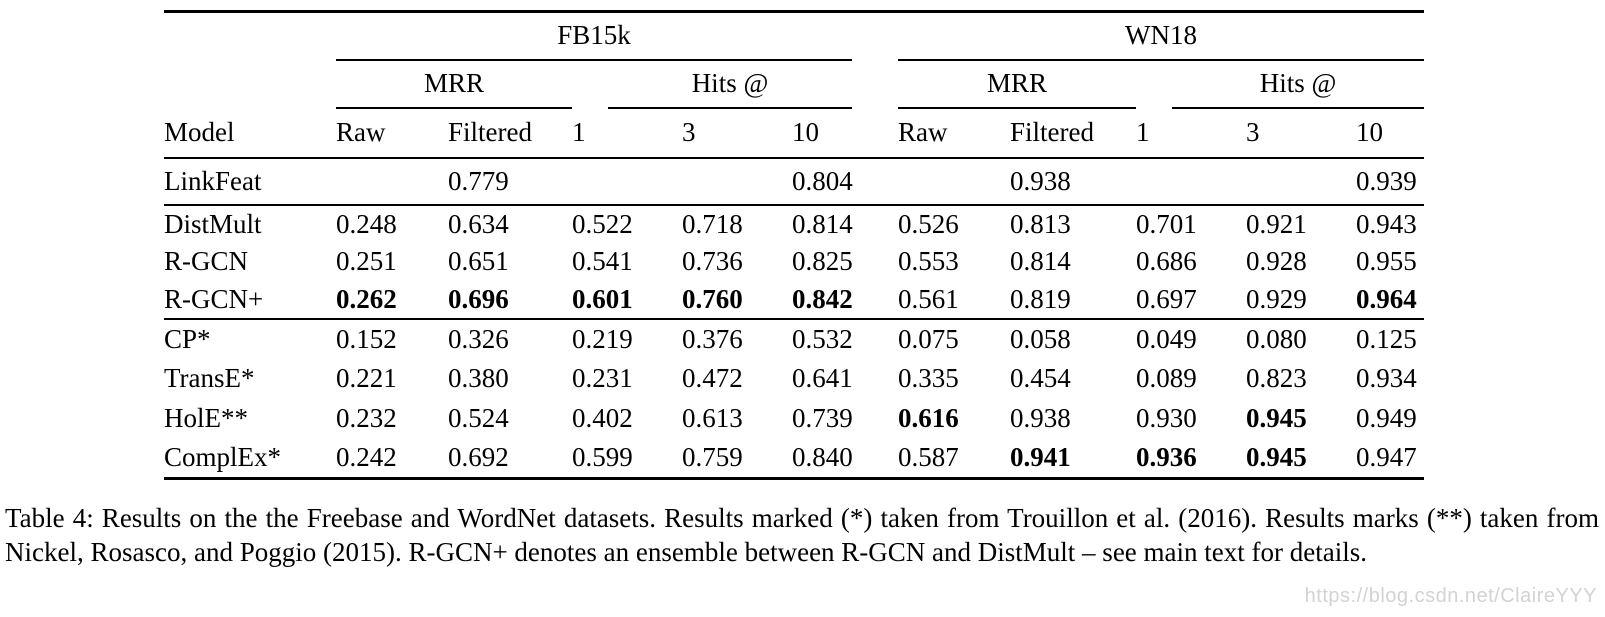 The height and width of the screenshot is (617, 1605). What do you see at coordinates (712, 378) in the screenshot?
I see `cell-fb-hits3: 0.472` at bounding box center [712, 378].